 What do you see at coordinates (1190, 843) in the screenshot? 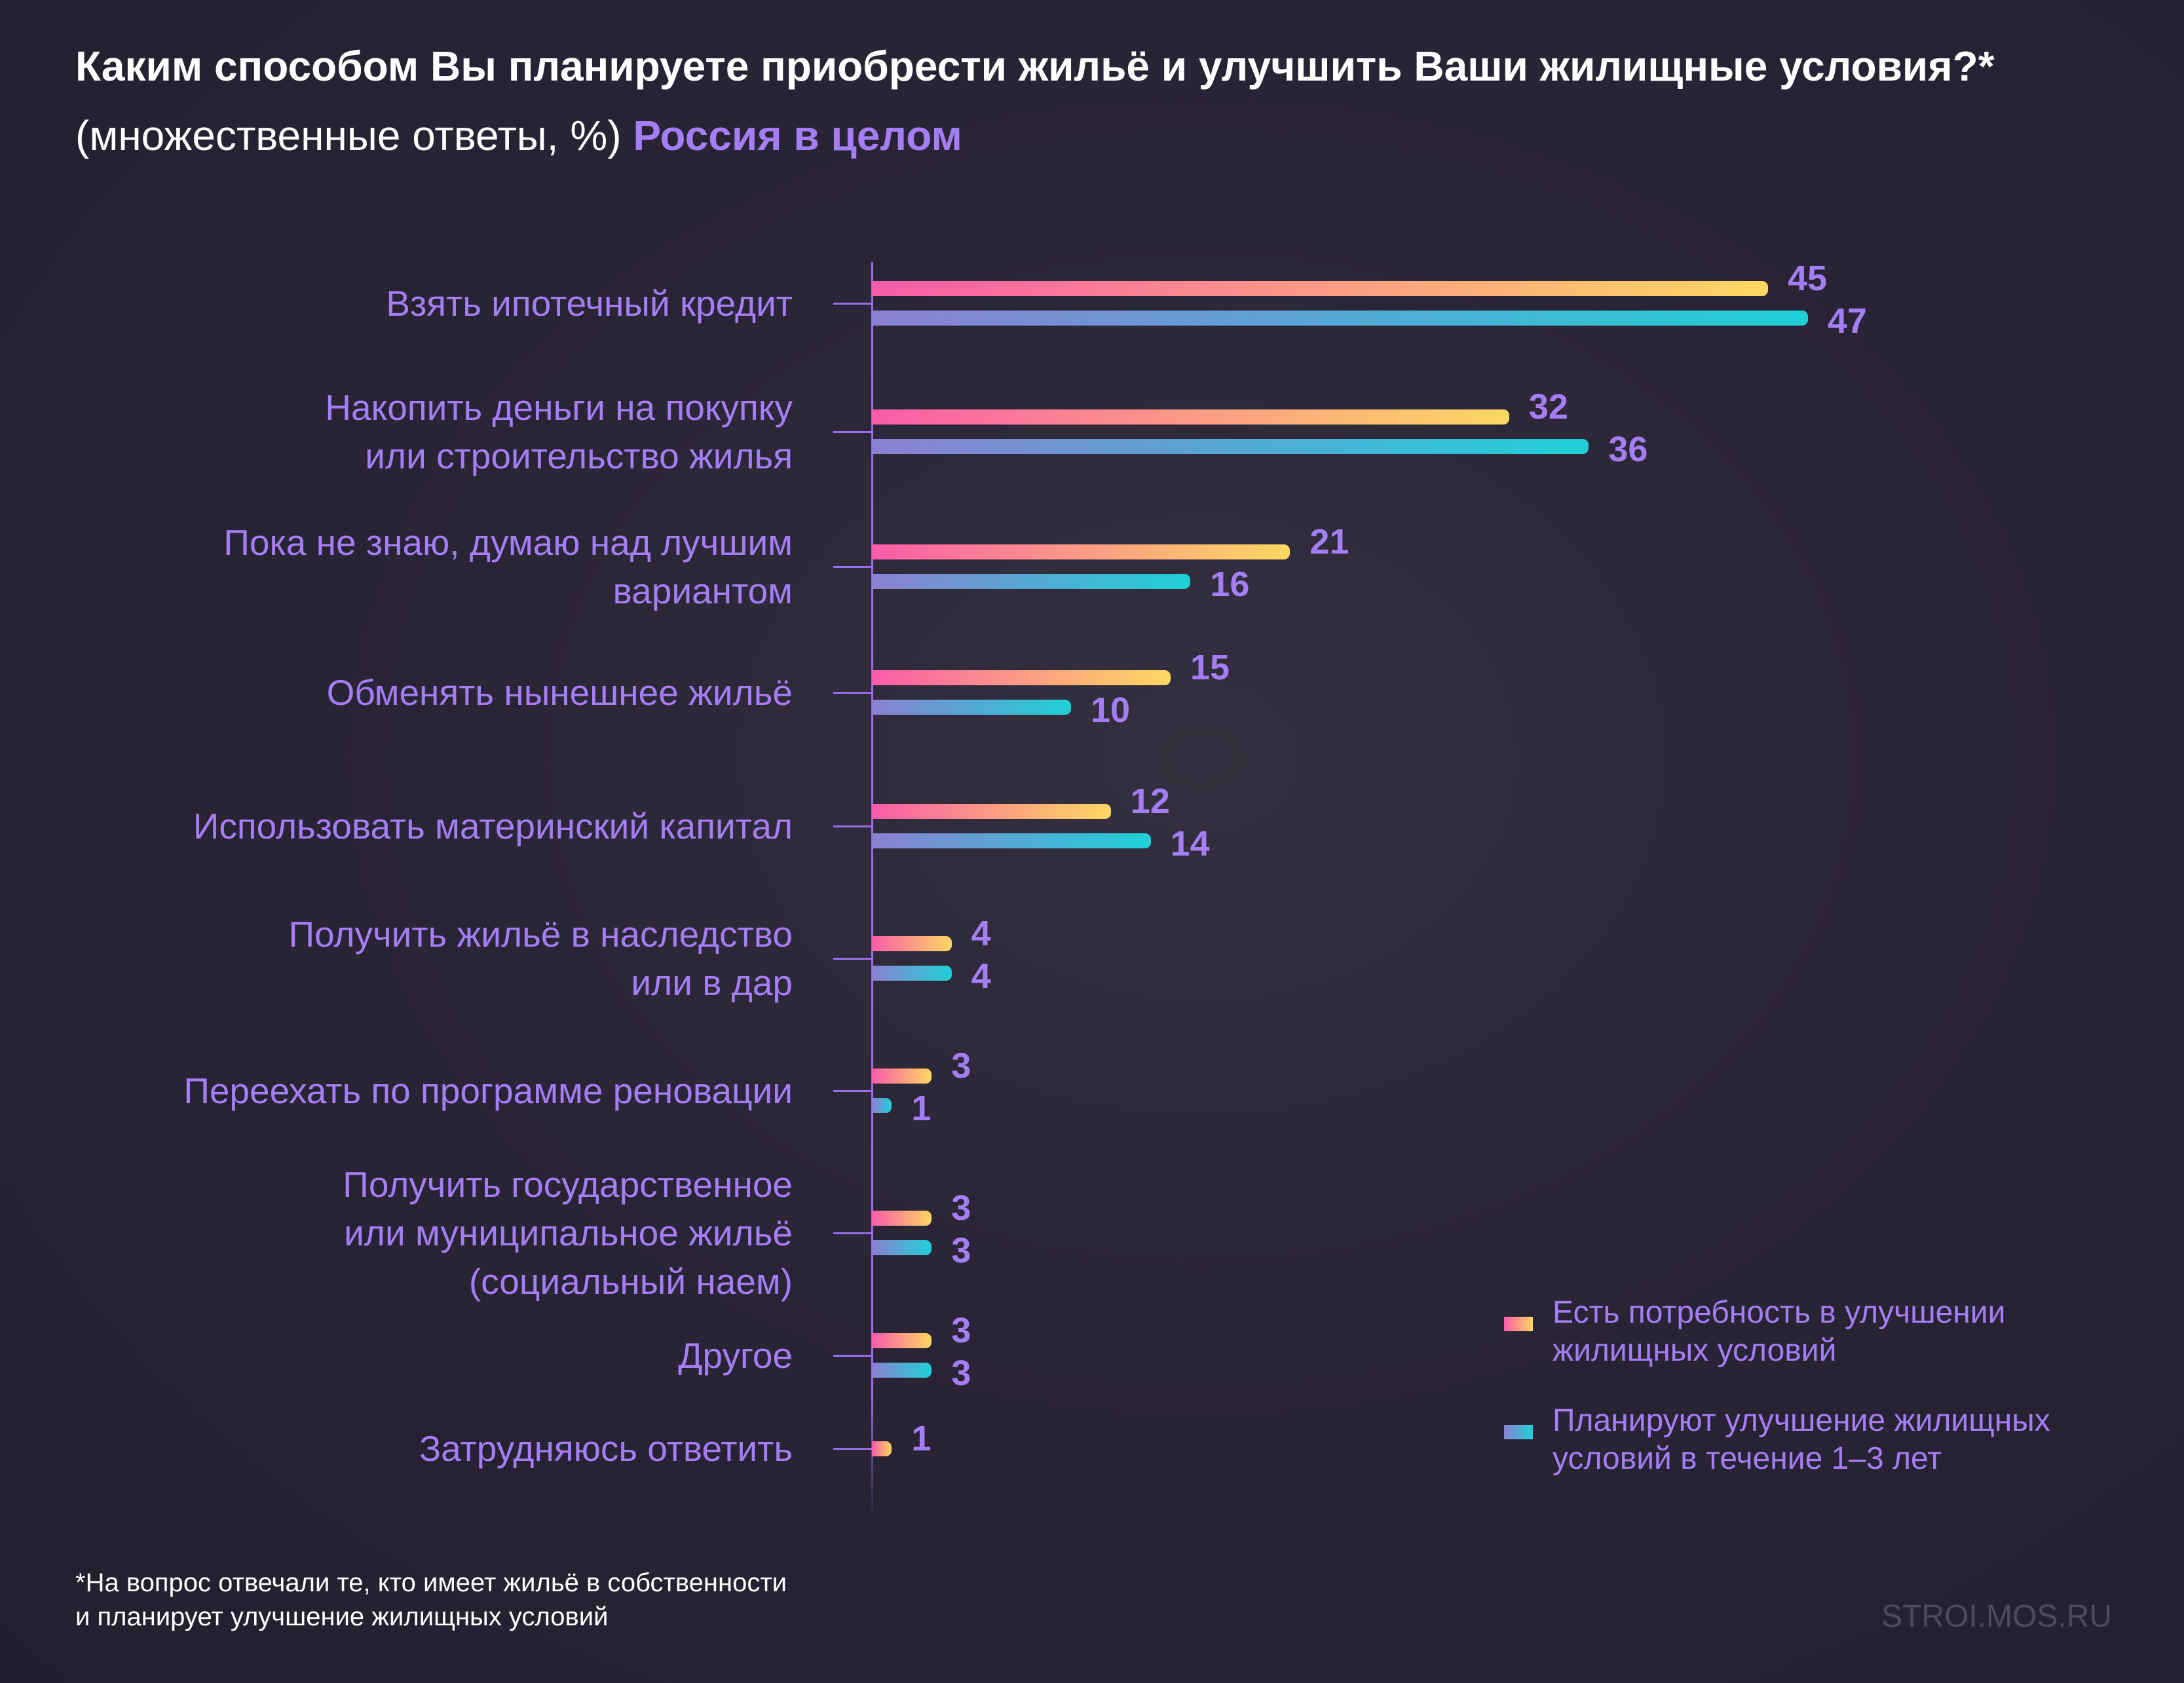
I see `data-label: 14` at bounding box center [1190, 843].